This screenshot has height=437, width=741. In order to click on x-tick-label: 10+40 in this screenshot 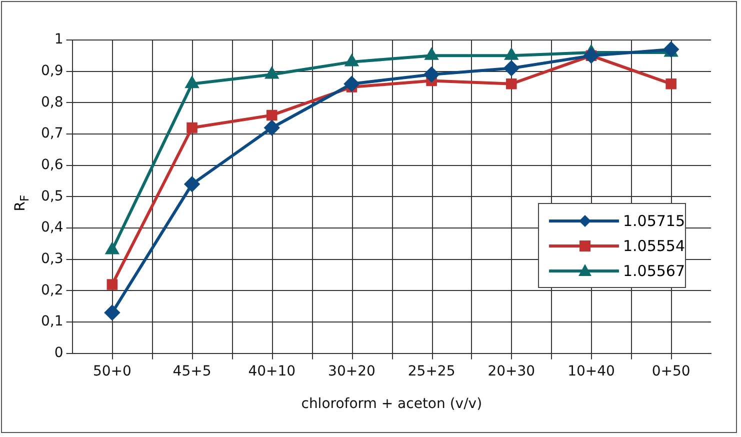, I will do `click(591, 371)`.